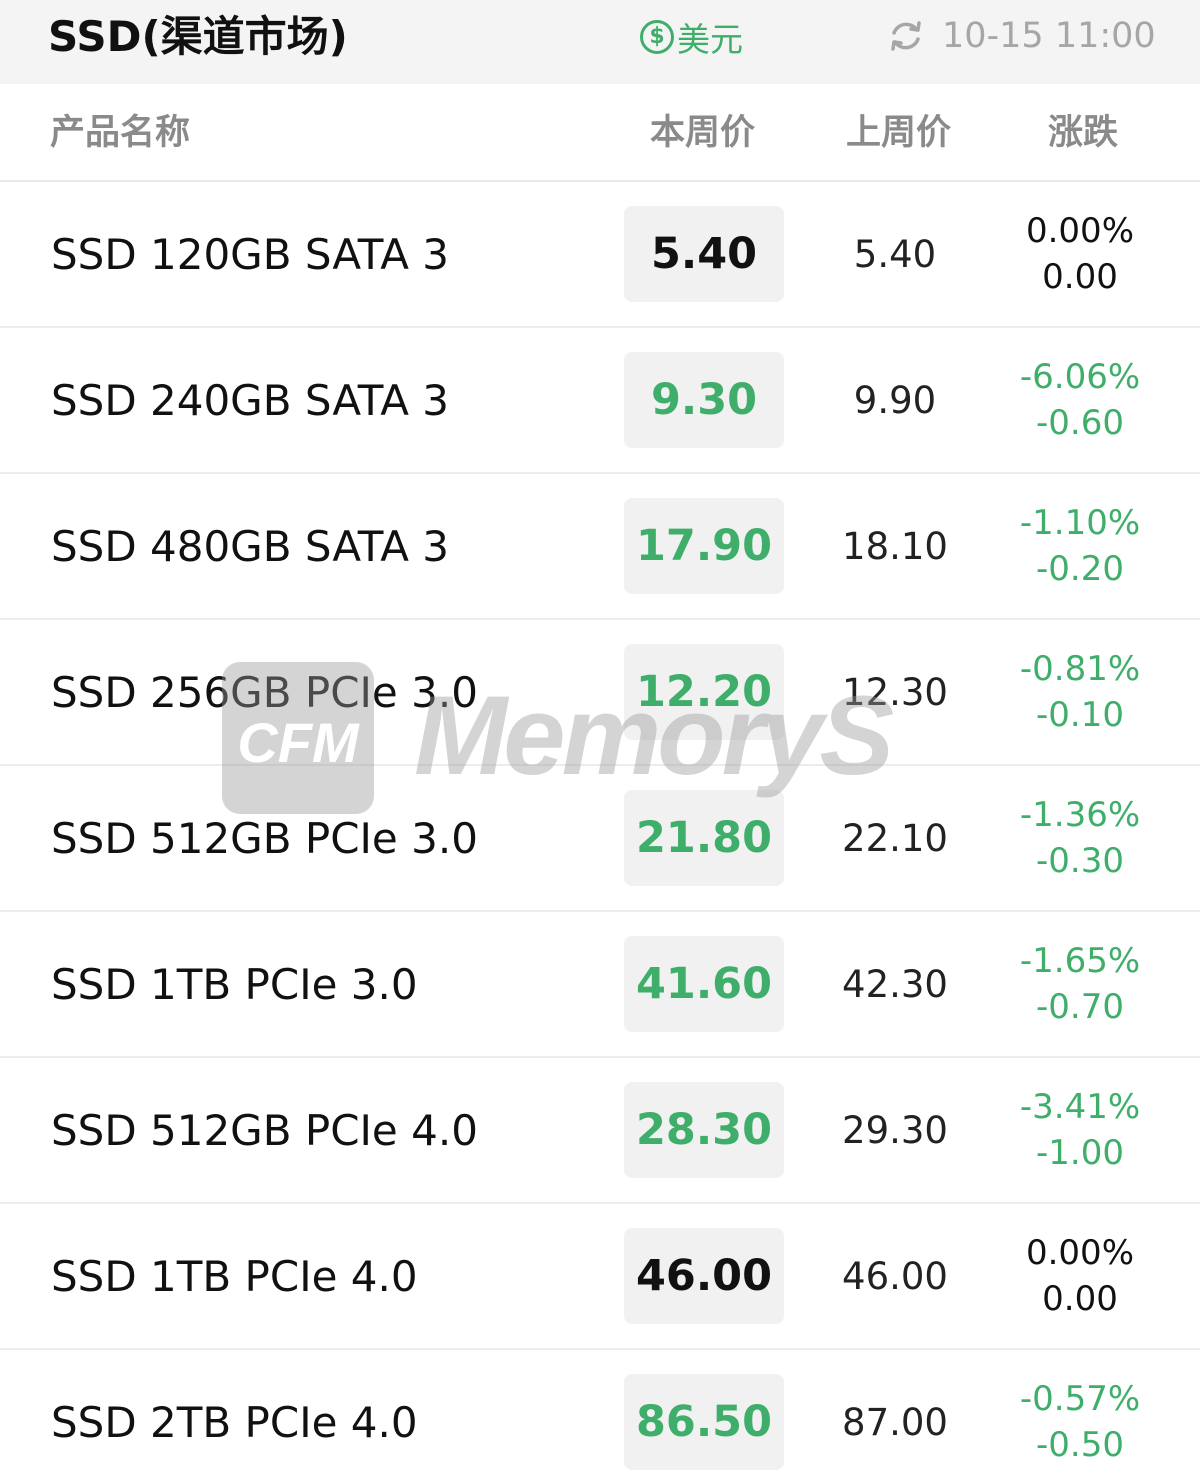 This screenshot has height=1477, width=1200. Describe the element at coordinates (906, 36) in the screenshot. I see `refresh-icon` at that location.